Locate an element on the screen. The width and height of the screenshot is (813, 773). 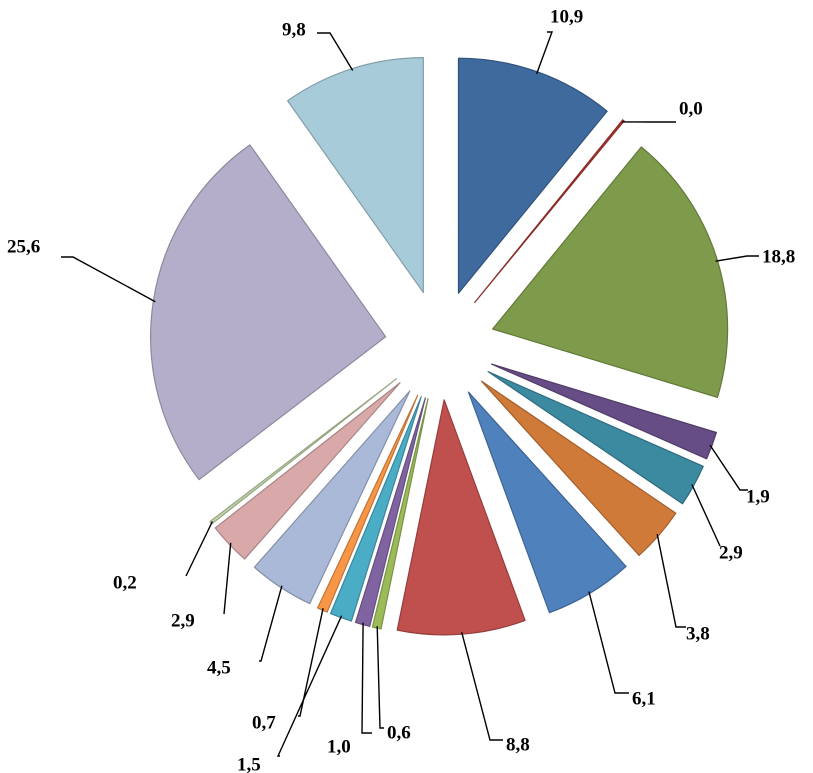
data-label-12: 0,7 is located at coordinates (264, 722).